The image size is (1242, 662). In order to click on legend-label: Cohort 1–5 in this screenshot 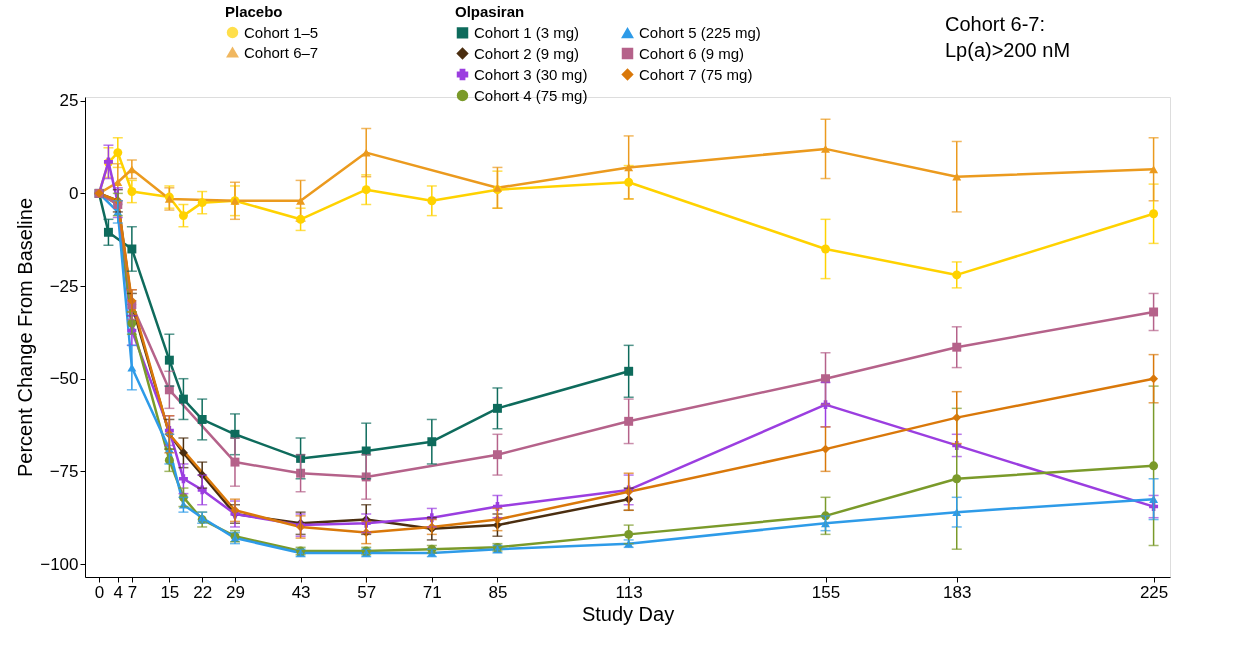, I will do `click(281, 32)`.